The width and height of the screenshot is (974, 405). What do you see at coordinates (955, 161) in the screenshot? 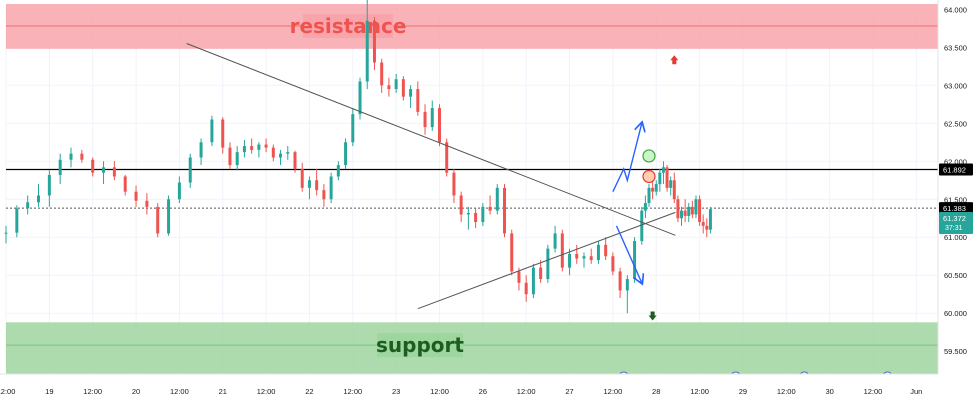
I see `price-tick-label: 62.000` at bounding box center [955, 161].